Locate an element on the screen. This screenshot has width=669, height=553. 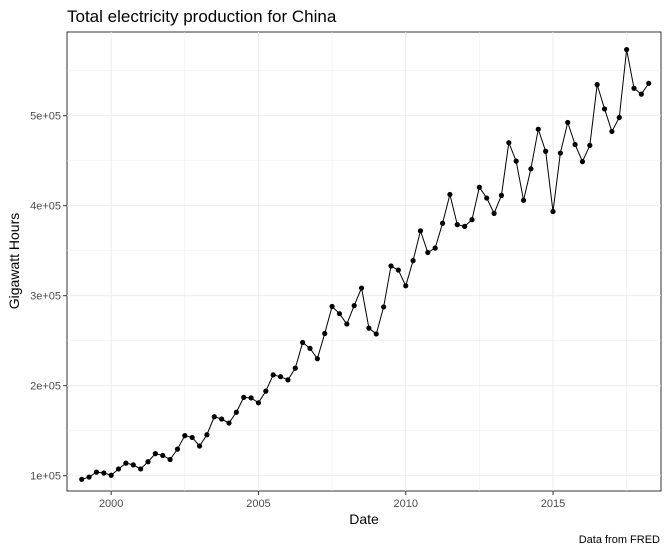
y-tick-label: 3e+05 is located at coordinates (45, 297).